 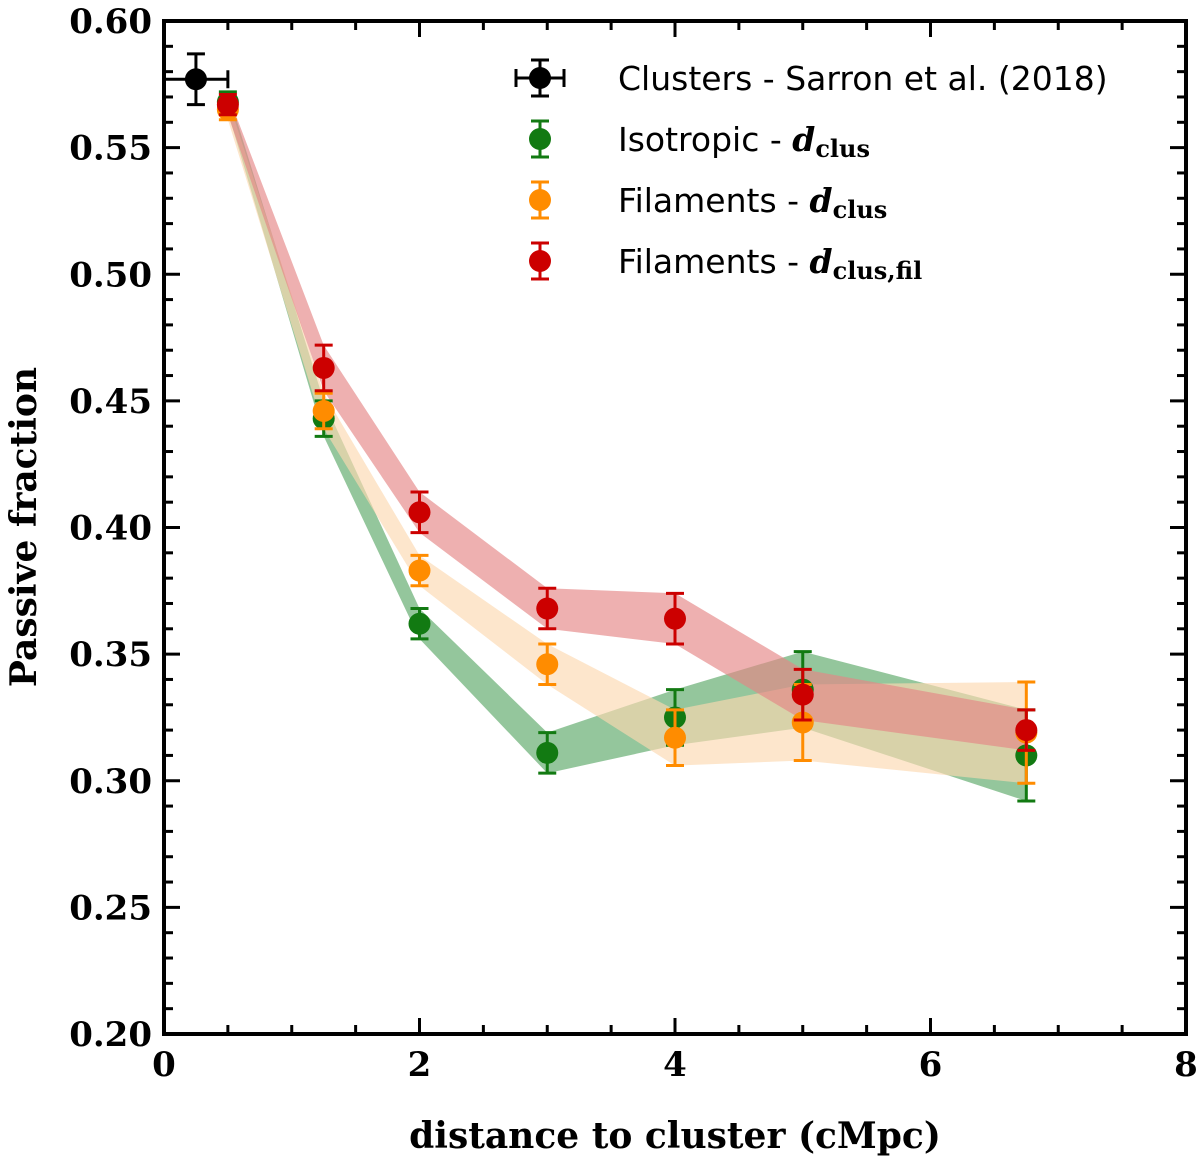 I want to click on x-tick-label: 4, so click(x=675, y=1065).